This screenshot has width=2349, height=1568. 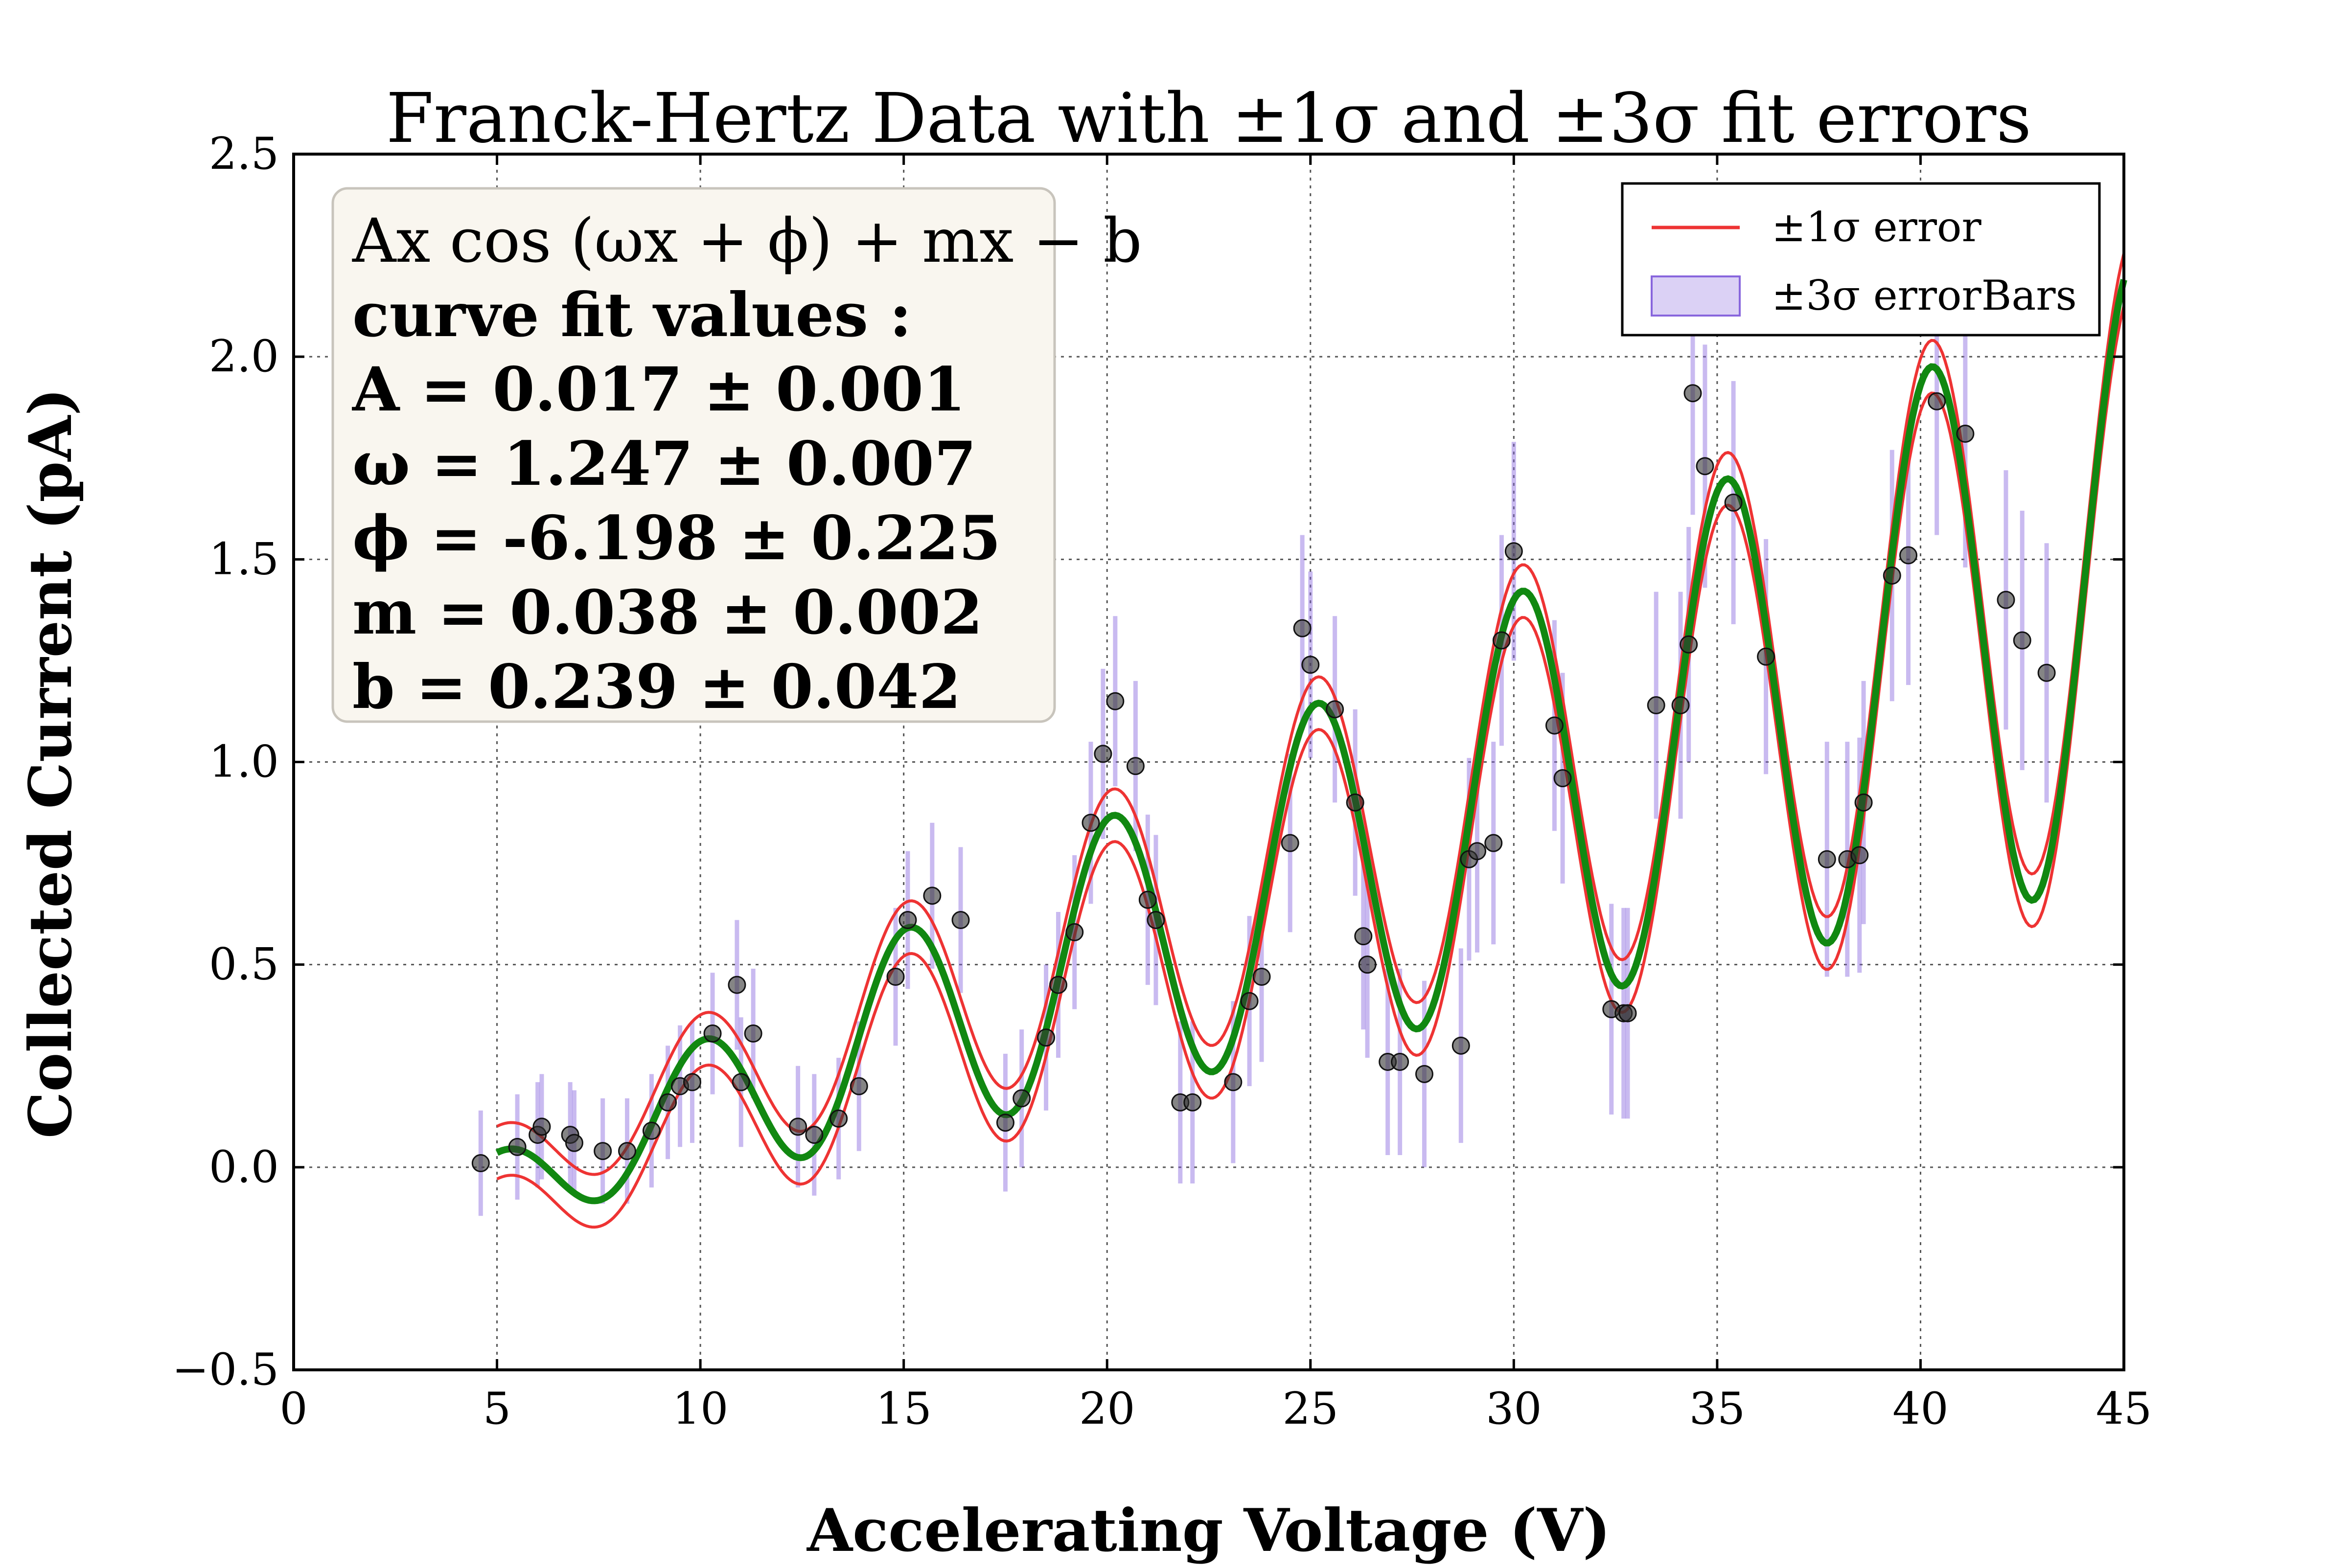 I want to click on x-tick-label: 30, so click(x=1514, y=1409).